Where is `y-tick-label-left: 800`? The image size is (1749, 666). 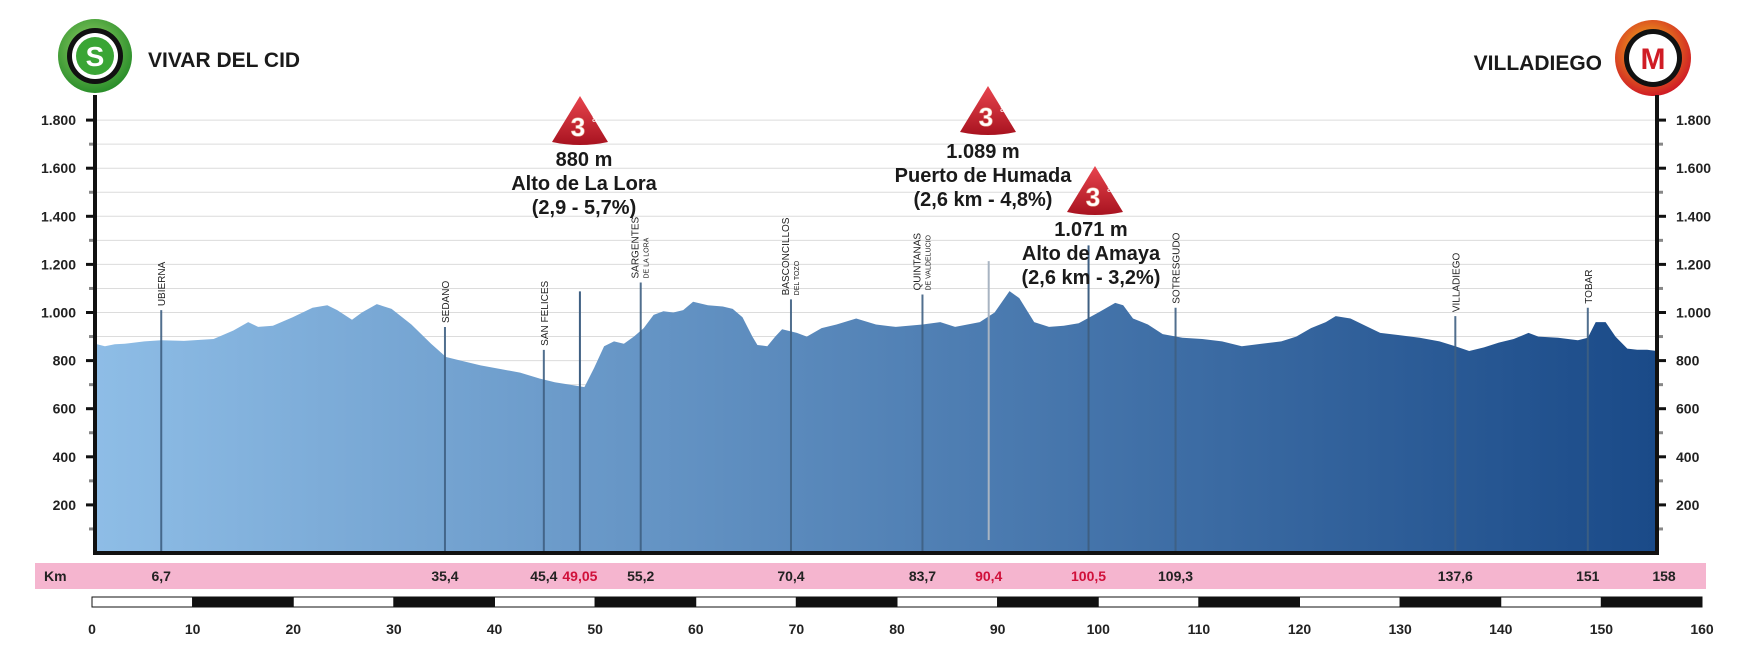 y-tick-label-left: 800 is located at coordinates (65, 361).